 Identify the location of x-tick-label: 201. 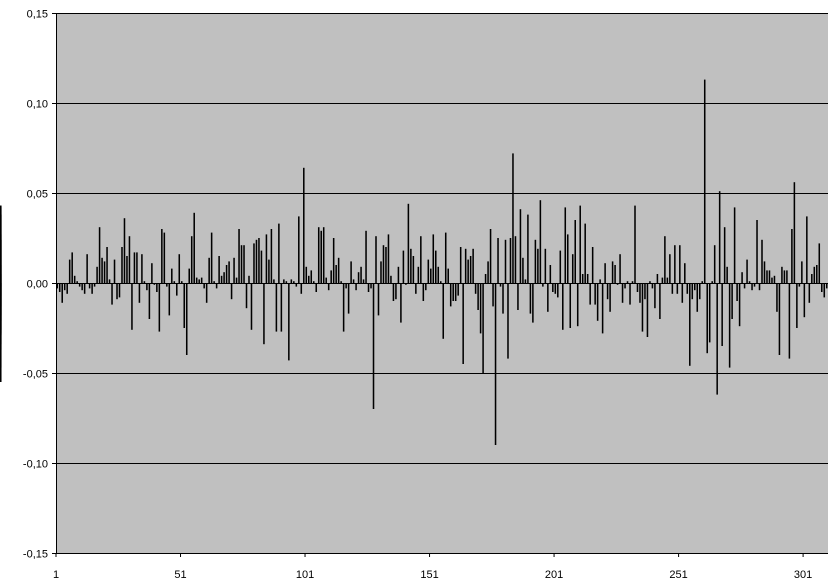
(554, 575).